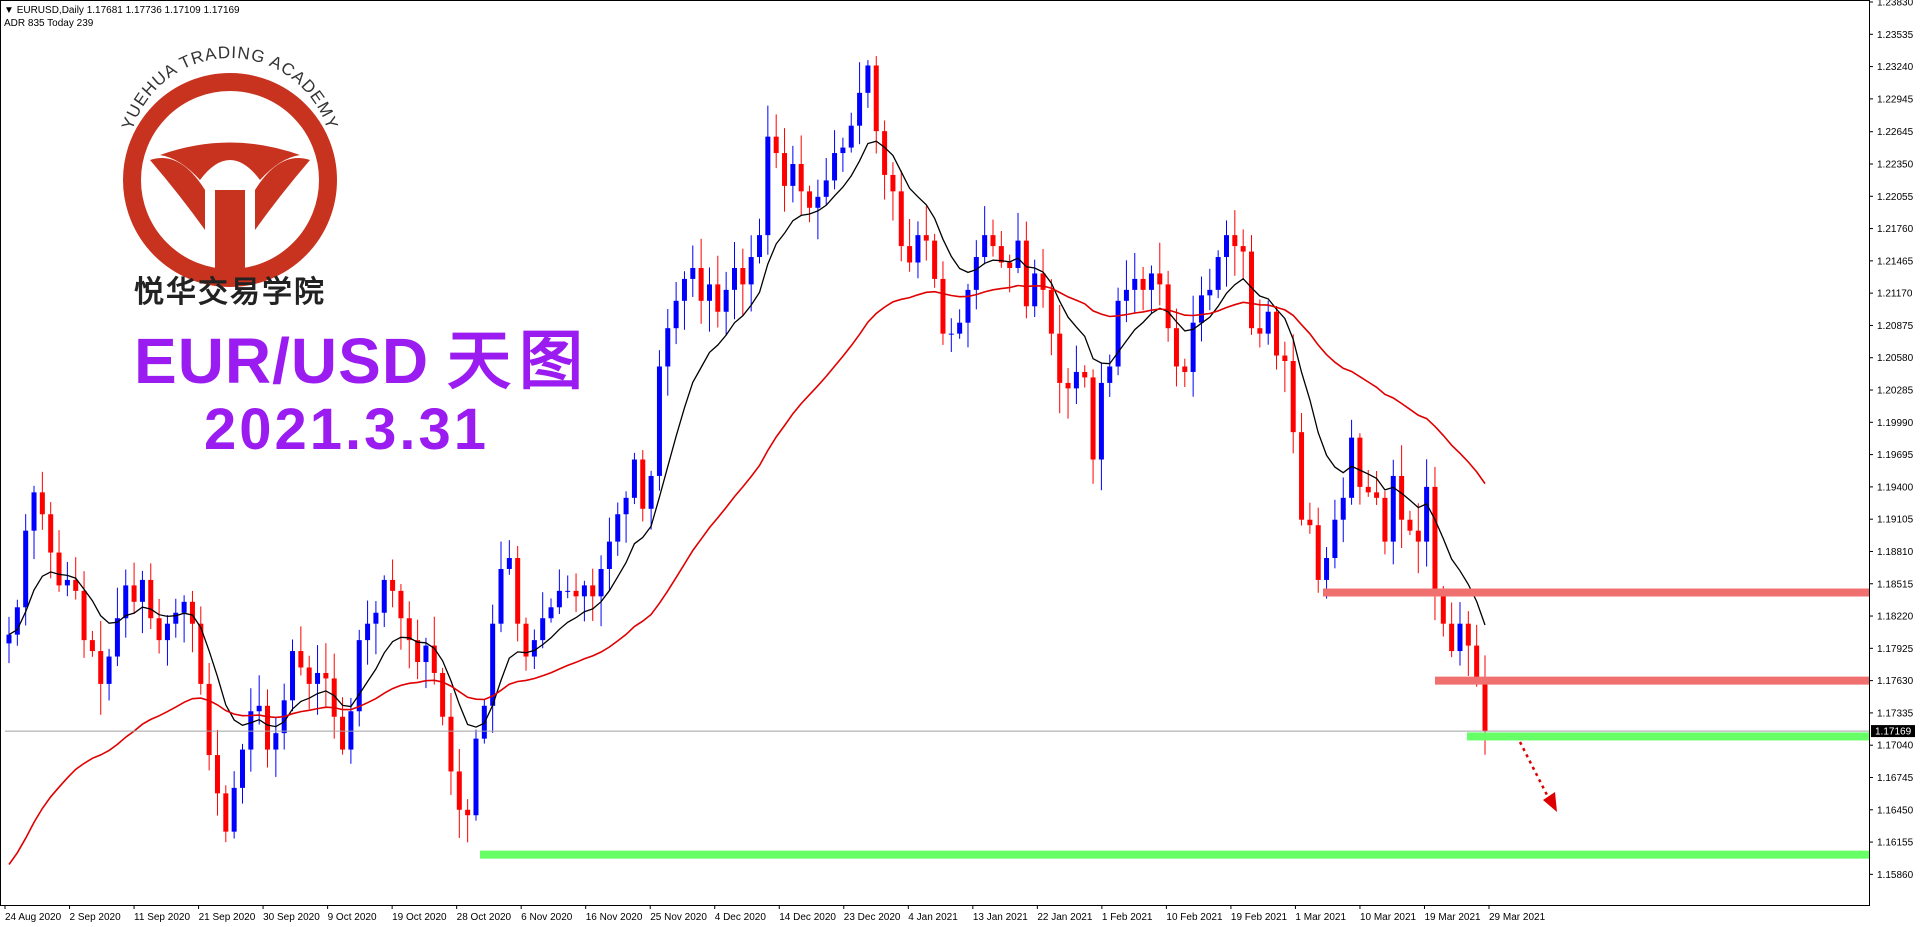  What do you see at coordinates (614, 917) in the screenshot?
I see `x-tick-label: 16 Nov 2020` at bounding box center [614, 917].